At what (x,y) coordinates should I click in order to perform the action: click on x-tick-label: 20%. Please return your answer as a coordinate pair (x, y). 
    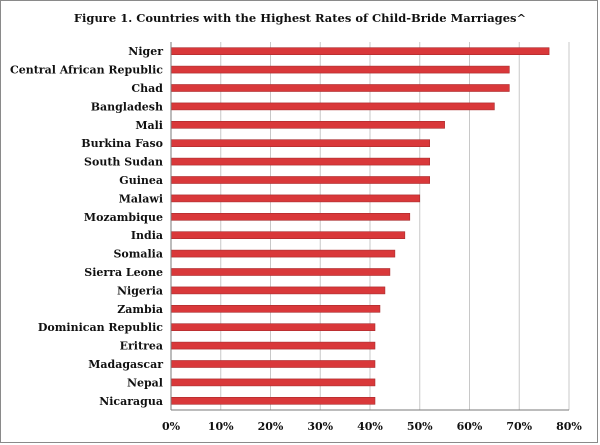
    Looking at the image, I should click on (271, 426).